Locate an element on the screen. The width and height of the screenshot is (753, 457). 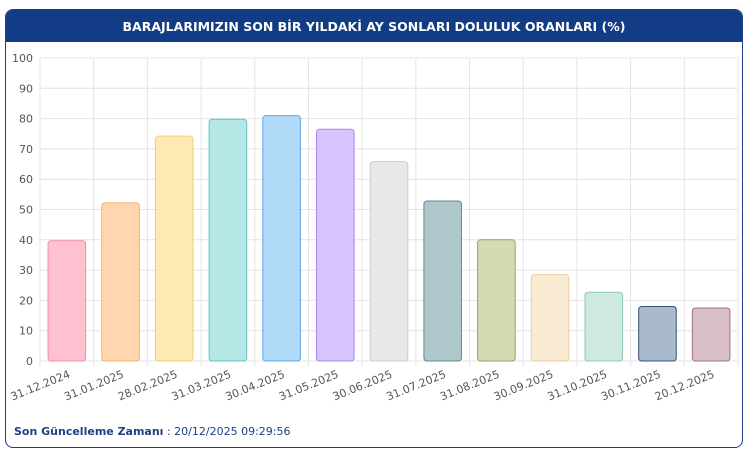
x-tick-label: 31.07.2025 is located at coordinates (416, 386).